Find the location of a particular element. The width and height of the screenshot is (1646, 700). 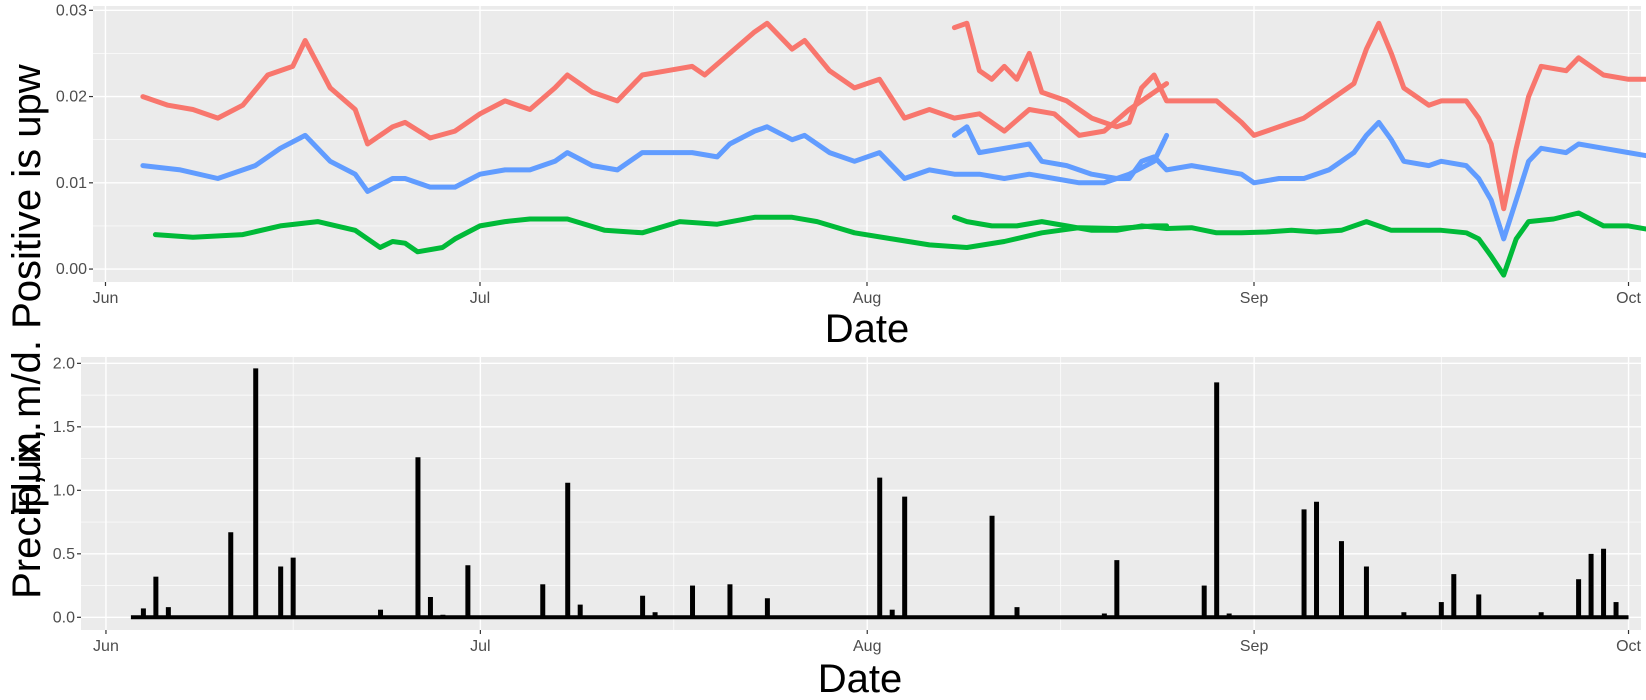

flux-x-tick-label: Sep is located at coordinates (1254, 298).